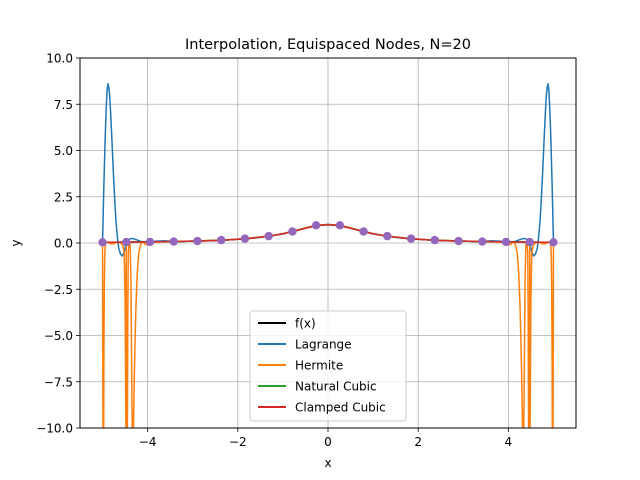  I want to click on x-tick-label: 2, so click(418, 442).